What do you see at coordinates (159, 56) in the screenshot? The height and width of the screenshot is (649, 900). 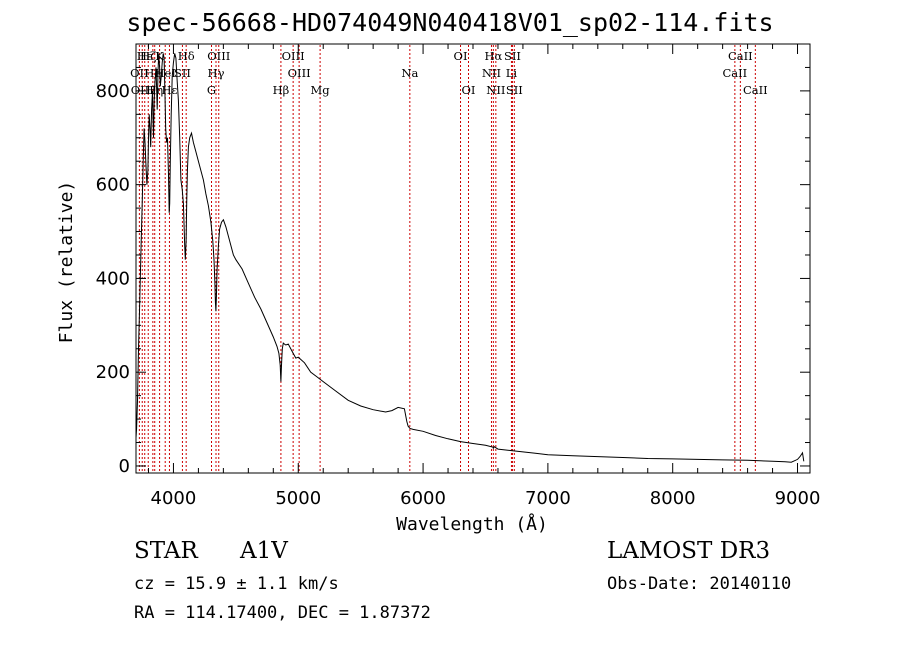 I see `line-marker-label: K` at bounding box center [159, 56].